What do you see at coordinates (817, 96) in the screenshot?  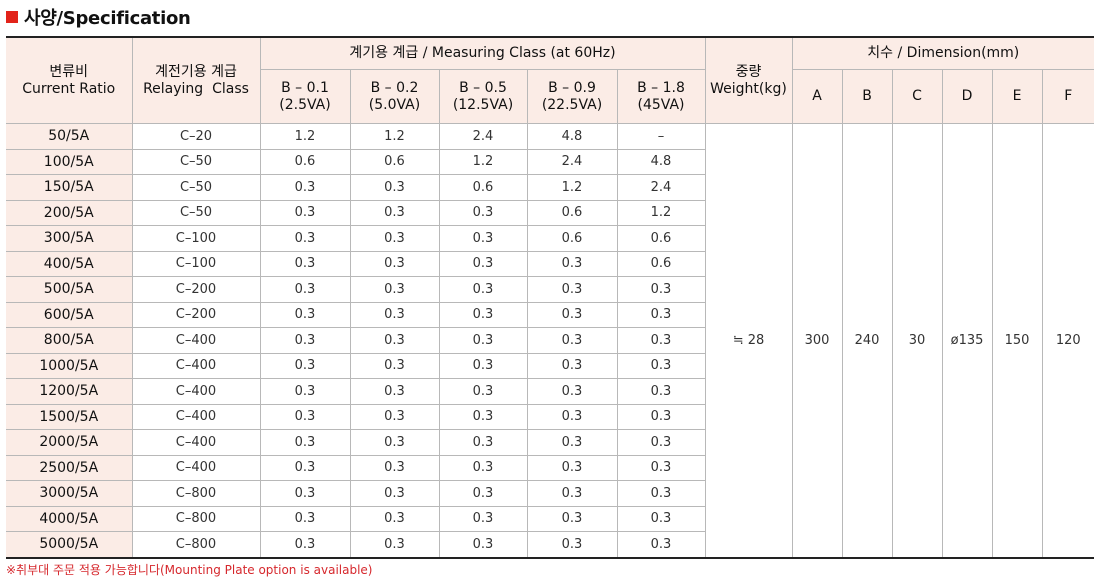 I see `header-dim: A` at bounding box center [817, 96].